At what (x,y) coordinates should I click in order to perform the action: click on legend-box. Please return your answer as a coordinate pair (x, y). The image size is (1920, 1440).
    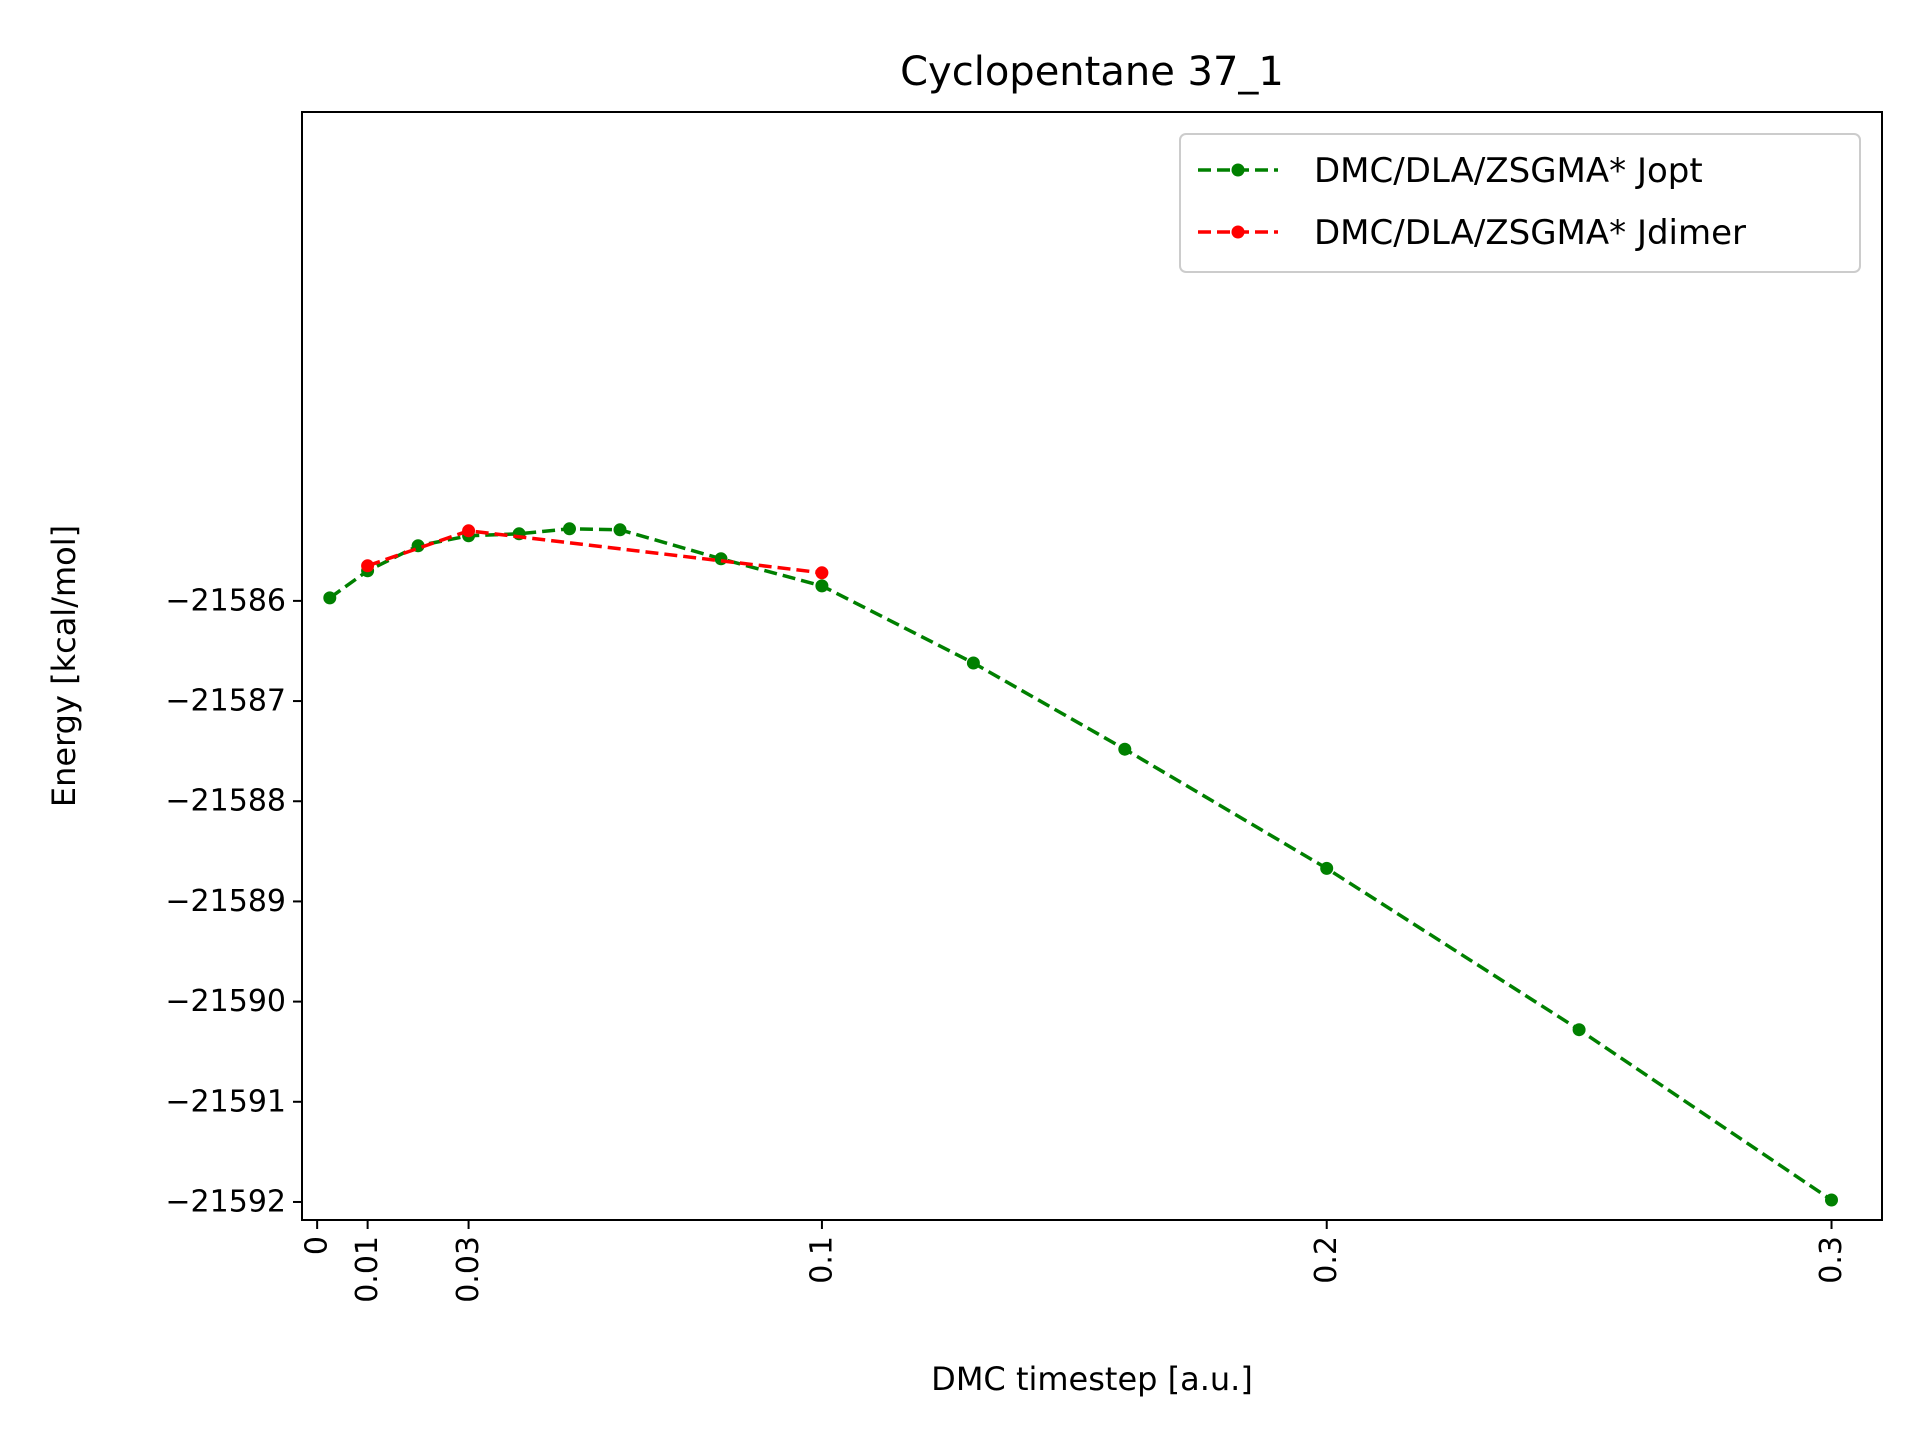
    Looking at the image, I should click on (1520, 203).